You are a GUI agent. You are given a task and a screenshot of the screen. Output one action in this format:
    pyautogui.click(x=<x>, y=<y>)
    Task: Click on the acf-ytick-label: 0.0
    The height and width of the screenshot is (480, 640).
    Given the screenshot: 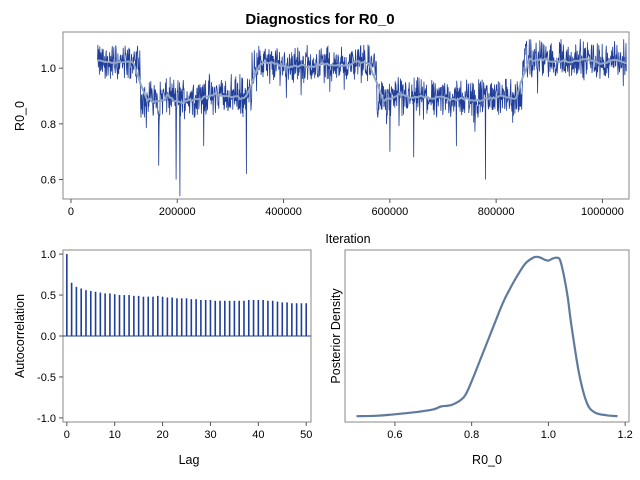 What is the action you would take?
    pyautogui.click(x=48, y=337)
    